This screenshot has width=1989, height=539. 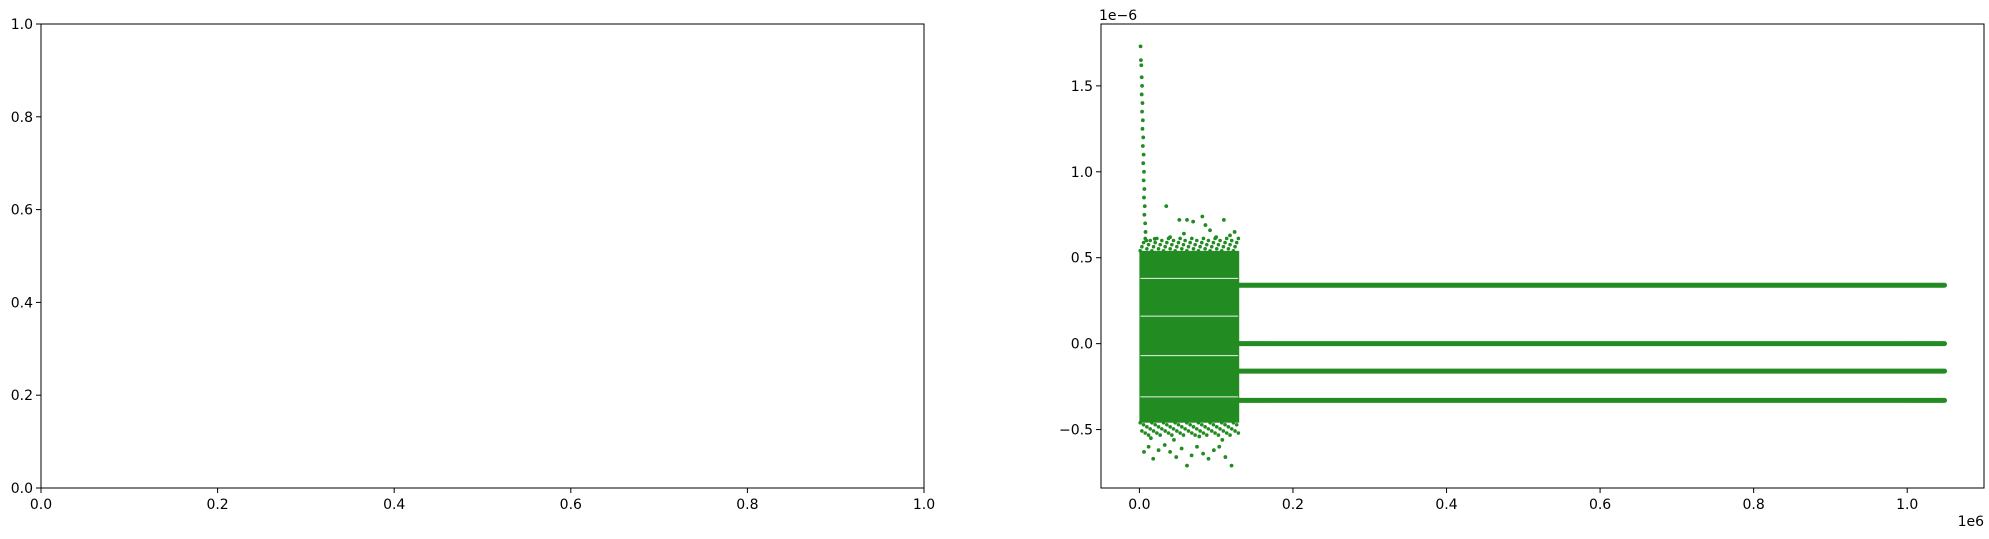 I want to click on right-x-tick-label: 0.6, so click(x=1600, y=505).